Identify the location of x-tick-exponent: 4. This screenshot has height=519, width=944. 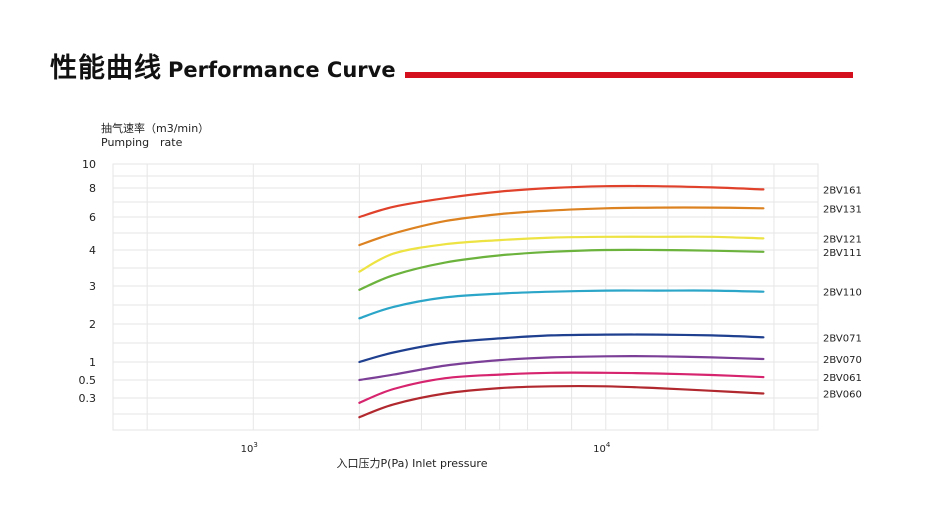
(608, 445).